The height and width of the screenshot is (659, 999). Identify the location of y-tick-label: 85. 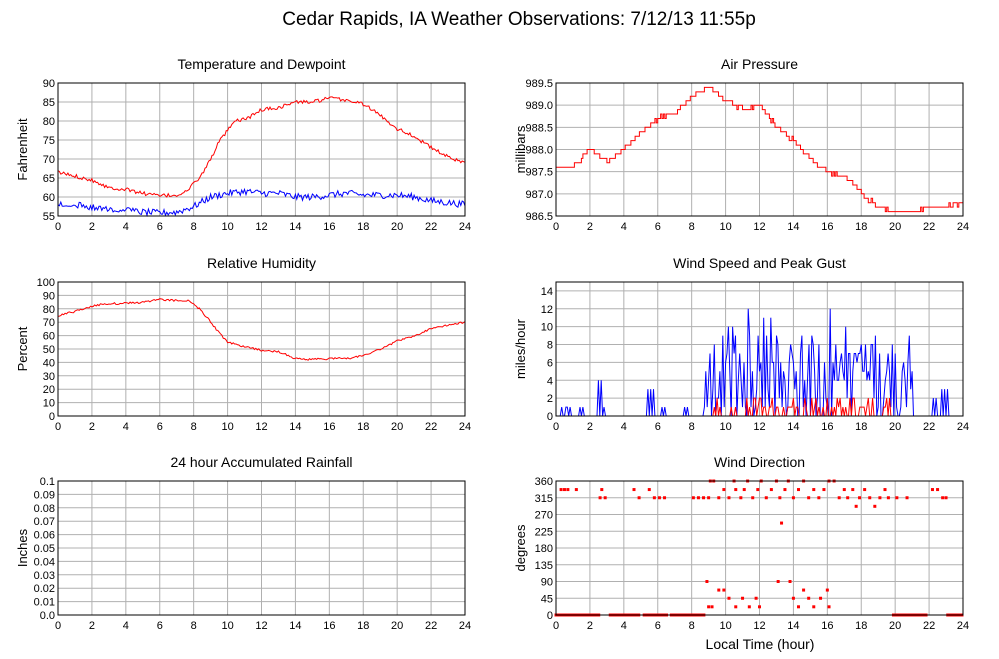
(49, 103).